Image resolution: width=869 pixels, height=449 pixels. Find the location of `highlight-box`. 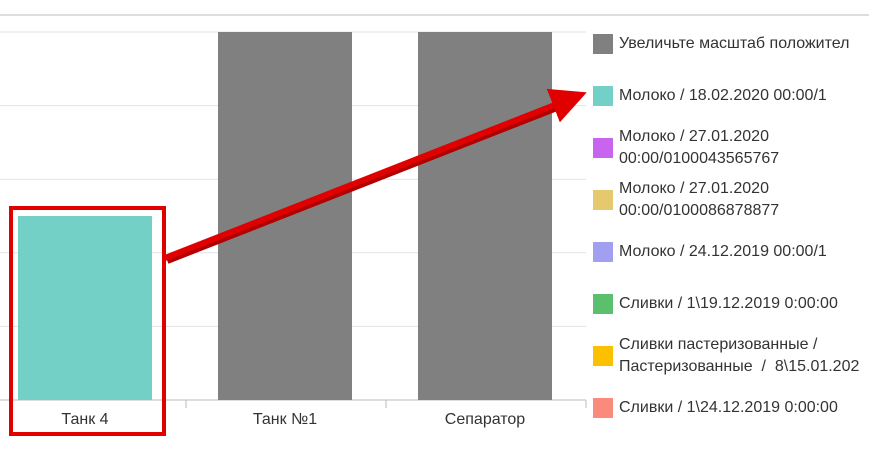

highlight-box is located at coordinates (87, 321).